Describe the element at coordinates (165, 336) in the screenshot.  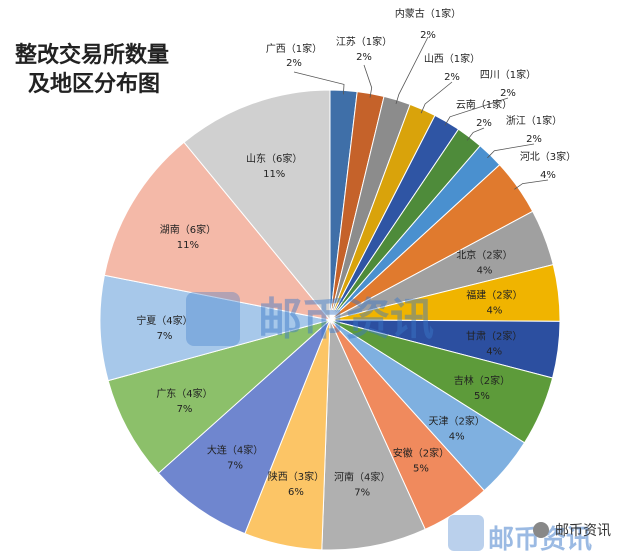
I see `slice-percent-18: 7%` at that location.